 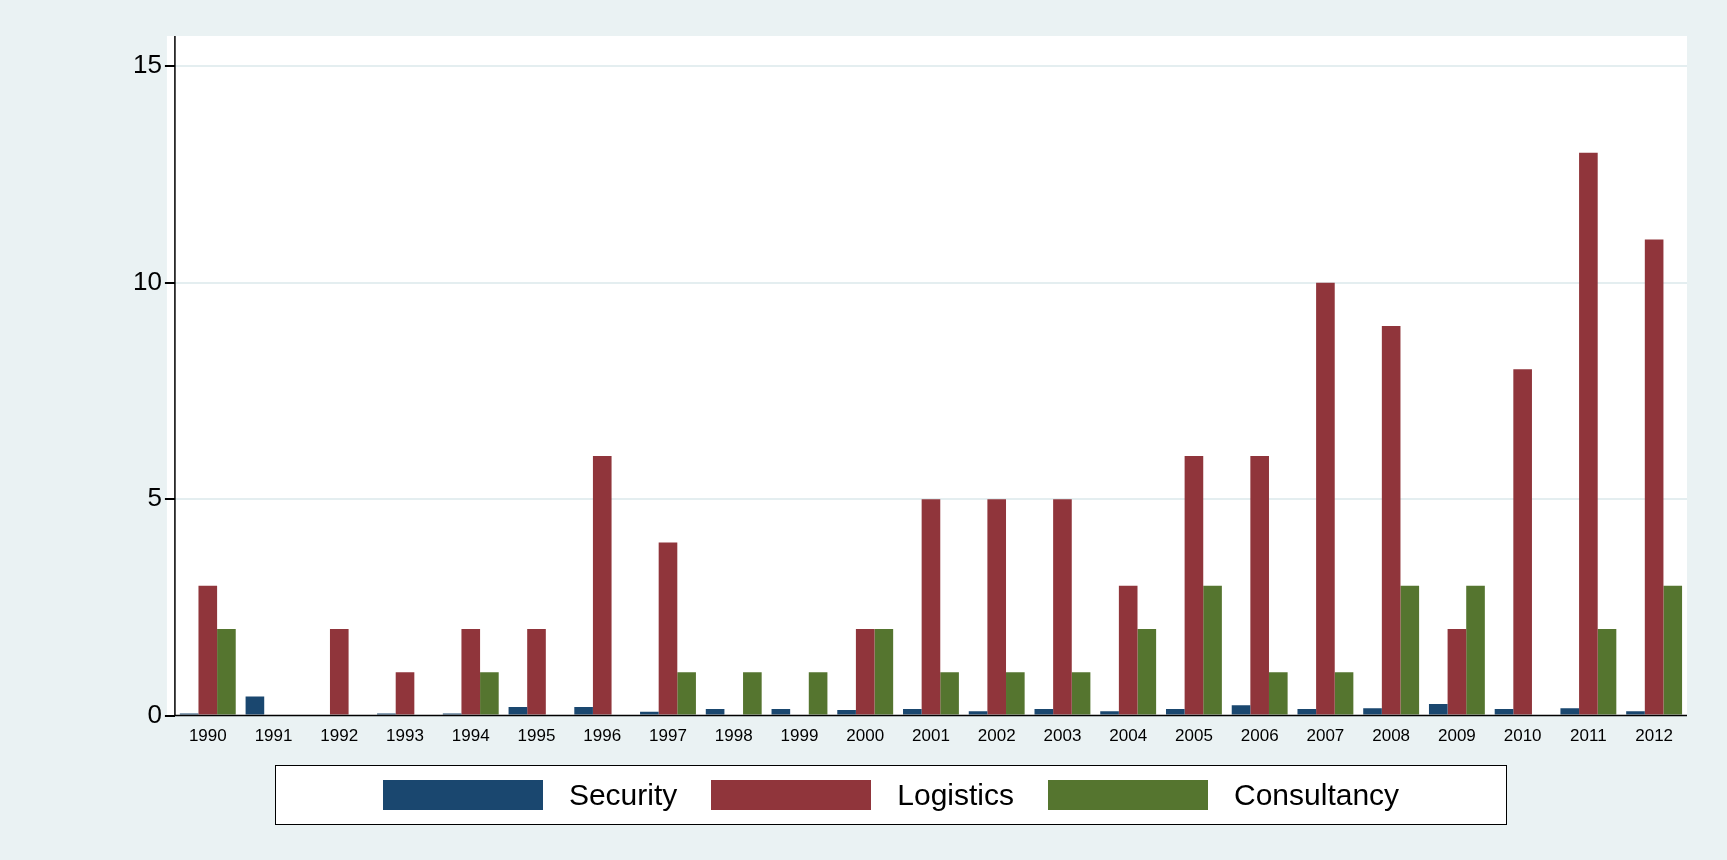 What do you see at coordinates (668, 736) in the screenshot?
I see `x-tick-label: 1997` at bounding box center [668, 736].